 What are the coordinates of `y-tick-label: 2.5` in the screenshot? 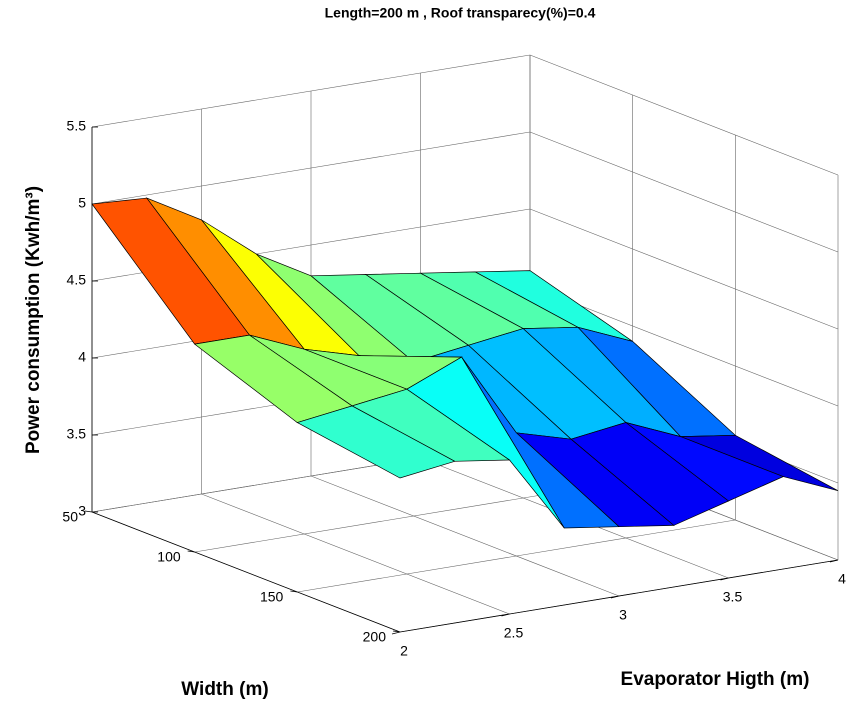 It's located at (514, 633).